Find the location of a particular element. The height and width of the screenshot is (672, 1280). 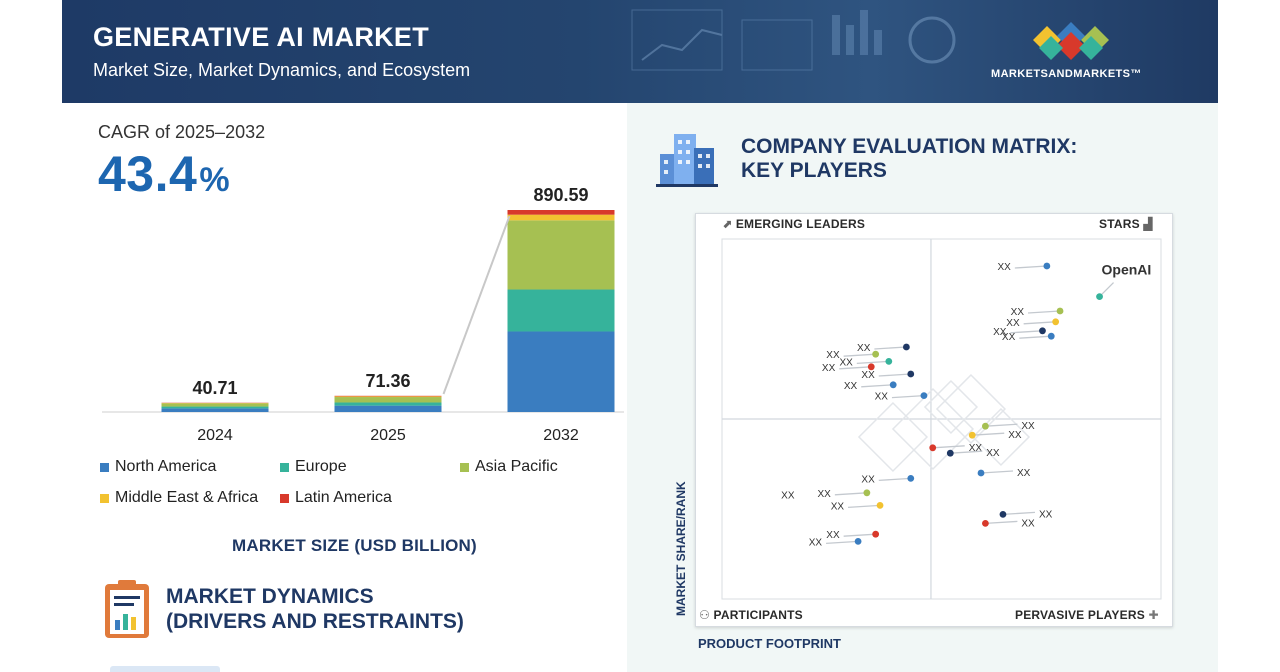

brand-logo: MARKETSANDMARKETS™ is located at coordinates (1087, 53).